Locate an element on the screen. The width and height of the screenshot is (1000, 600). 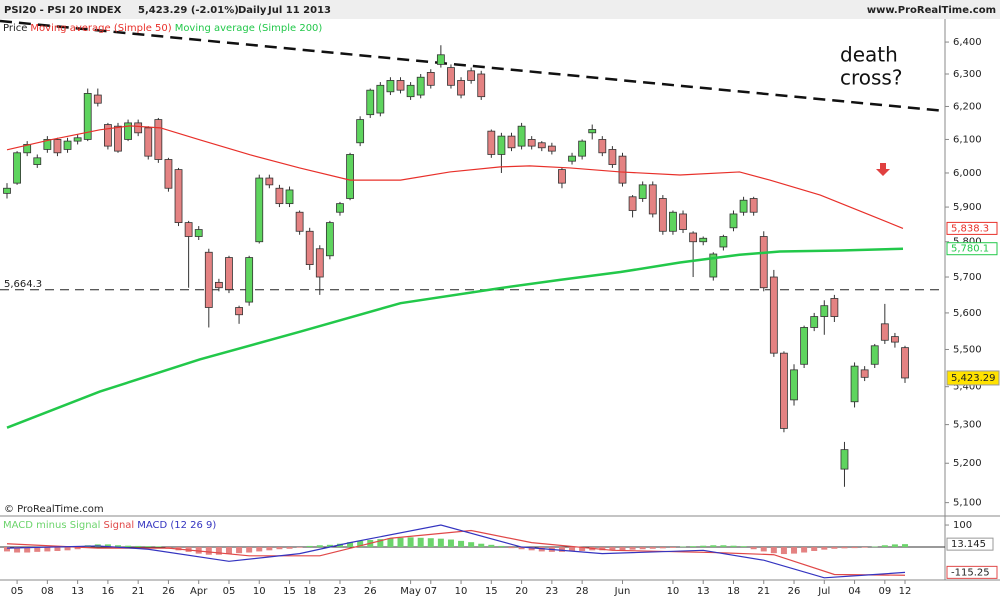
y-tick-label: 5,500 is located at coordinates (967, 349).